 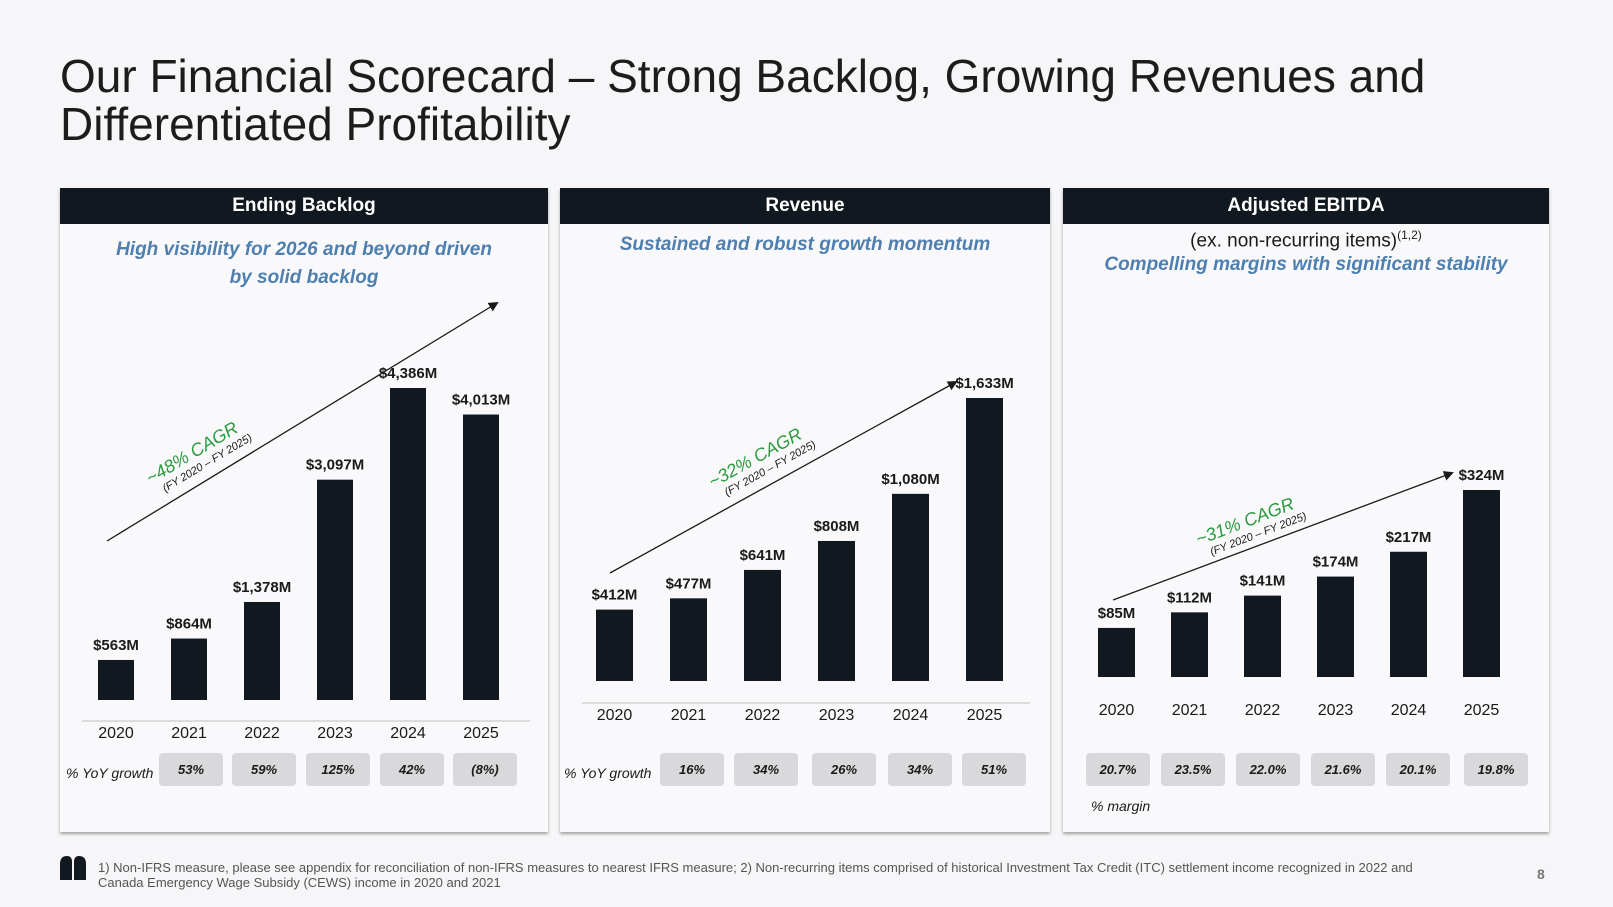 I want to click on backlog-yoy-pill: 42%, so click(x=412, y=769).